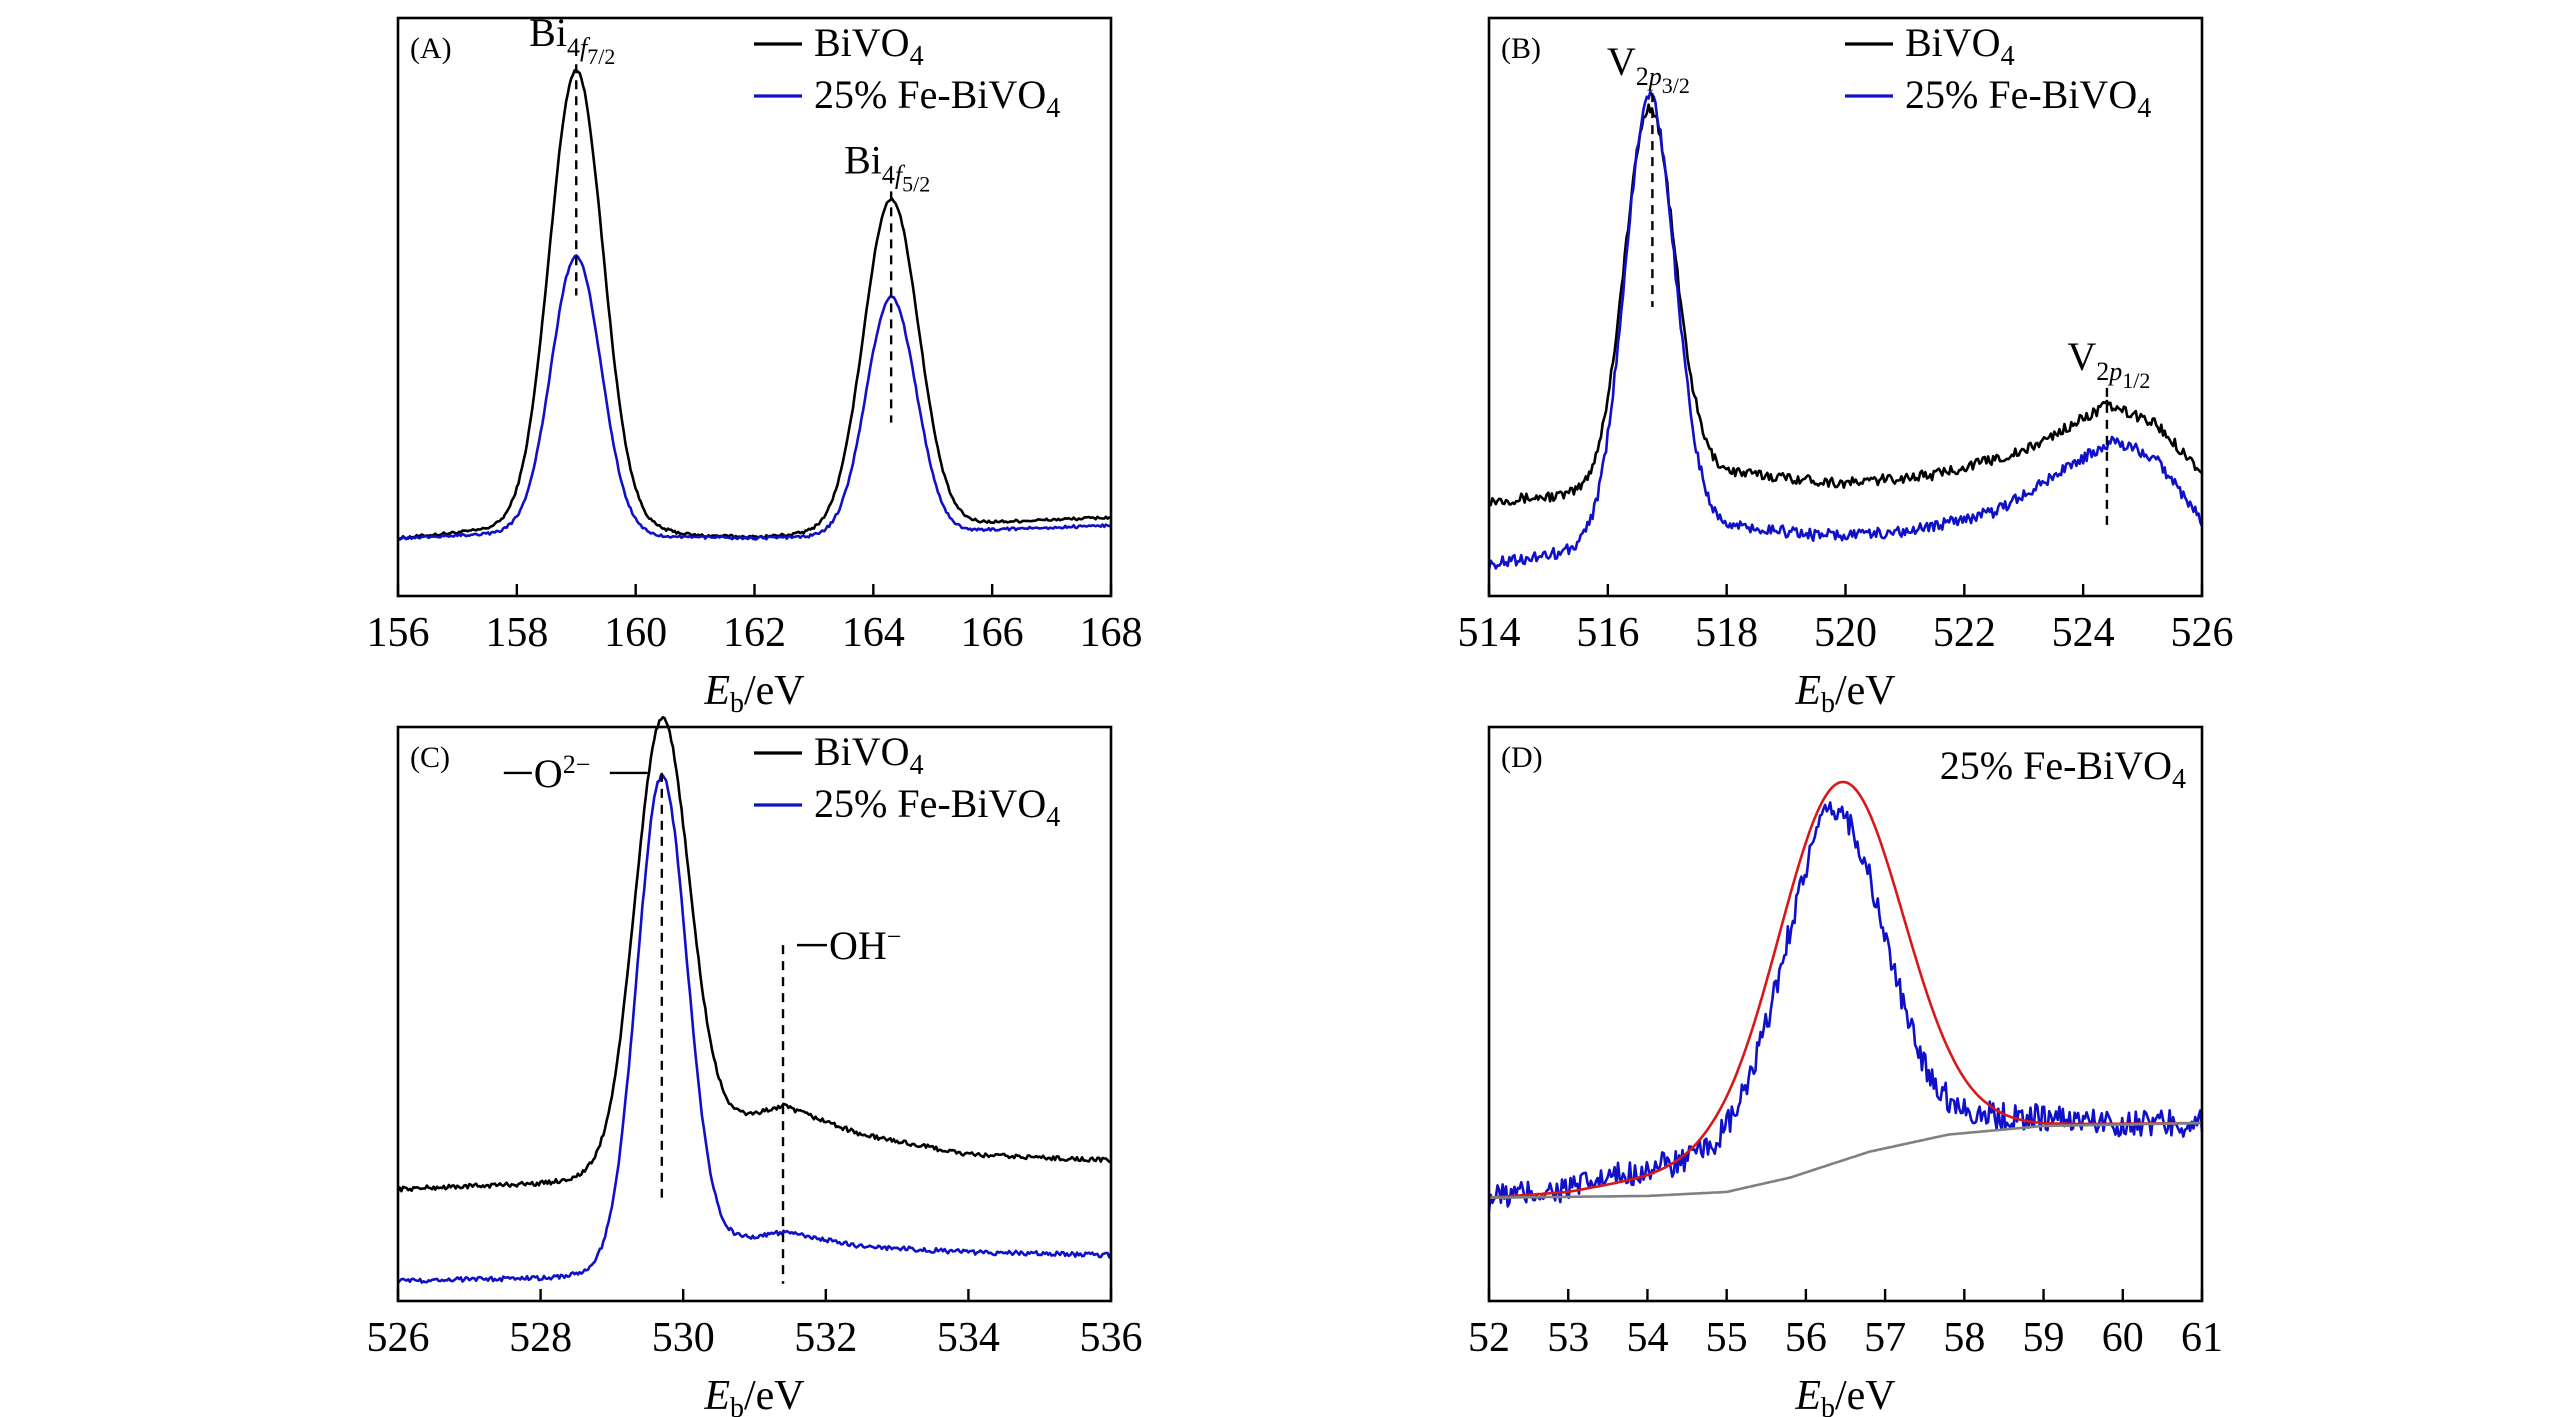 Image resolution: width=2567 pixels, height=1417 pixels. Describe the element at coordinates (2044, 1338) in the screenshot. I see `x-tick-label: 59` at that location.